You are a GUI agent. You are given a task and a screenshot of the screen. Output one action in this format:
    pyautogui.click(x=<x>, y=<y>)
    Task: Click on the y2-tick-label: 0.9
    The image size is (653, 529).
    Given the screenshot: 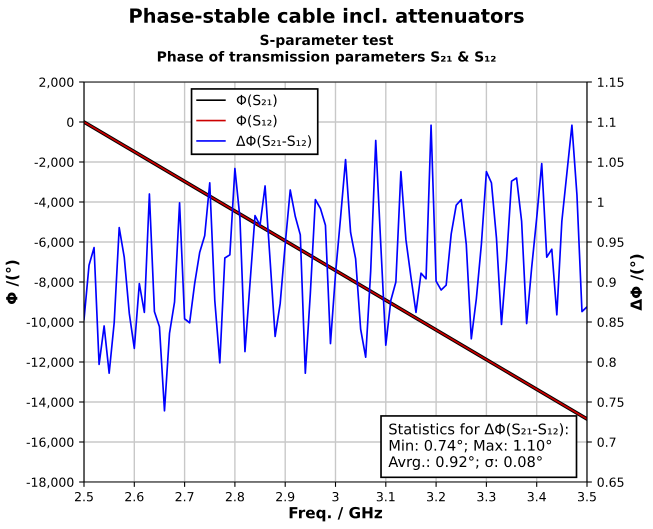 What is the action you would take?
    pyautogui.click(x=607, y=282)
    